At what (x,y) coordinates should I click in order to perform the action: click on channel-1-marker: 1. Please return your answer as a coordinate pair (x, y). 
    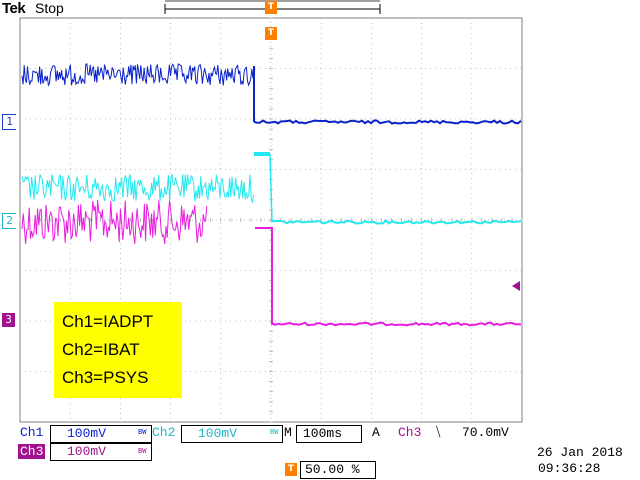
    Looking at the image, I should click on (9, 122).